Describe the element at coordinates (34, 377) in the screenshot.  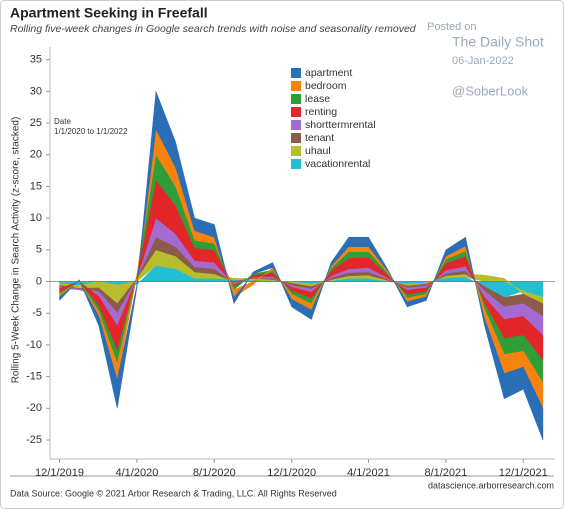
I see `y-tick-label: -15` at that location.